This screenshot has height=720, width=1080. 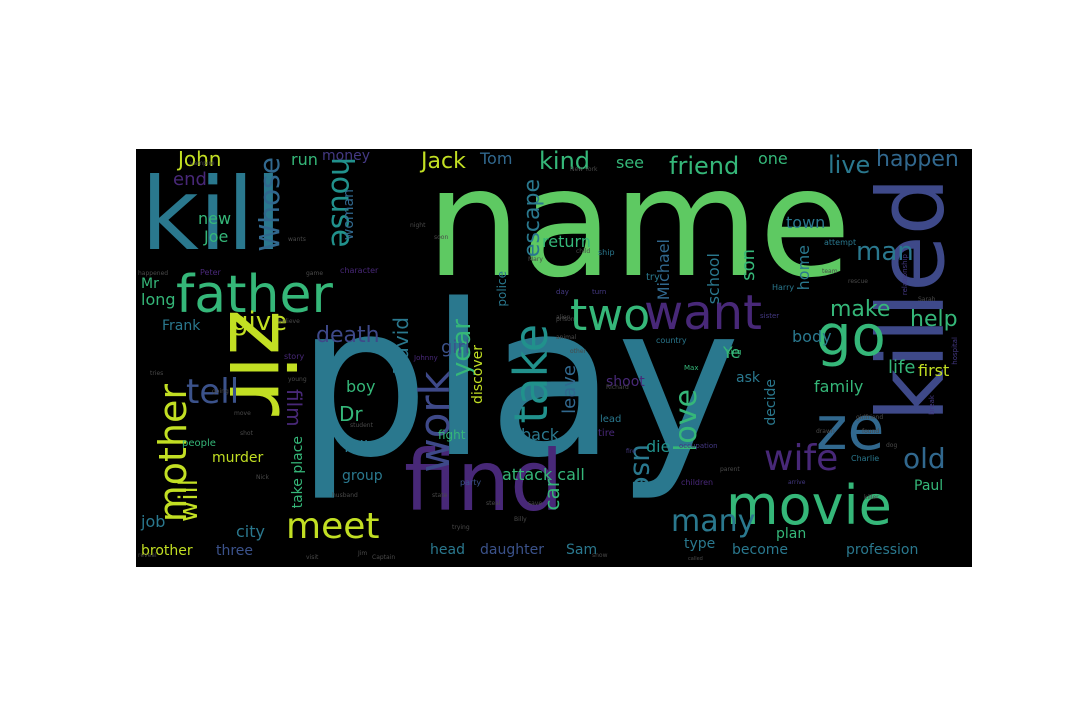 I want to click on word-michael: Michael, so click(x=663, y=270).